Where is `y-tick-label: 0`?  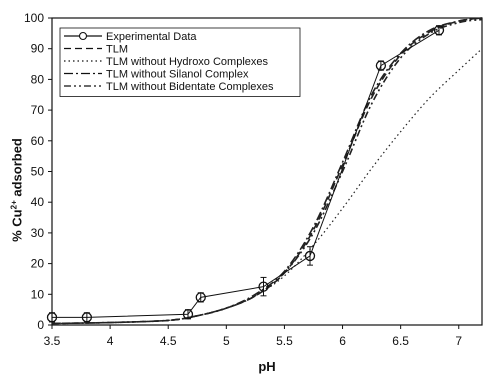
y-tick-label: 0 is located at coordinates (40, 325).